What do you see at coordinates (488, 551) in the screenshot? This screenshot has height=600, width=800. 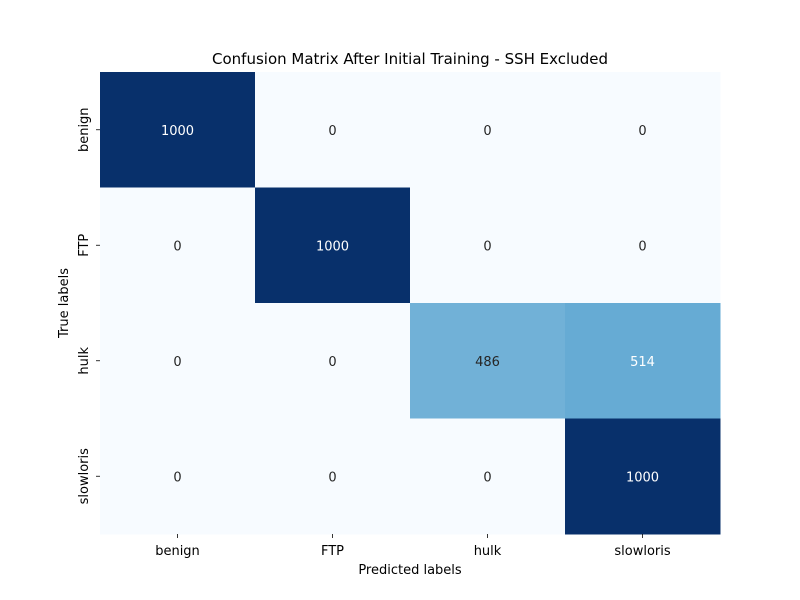 I see `x-tick-label: hulk` at bounding box center [488, 551].